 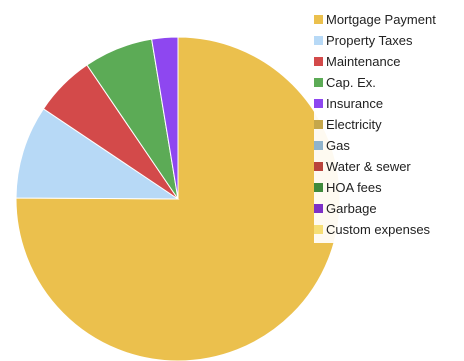 I want to click on legend-item: Property Taxes, so click(x=387, y=40).